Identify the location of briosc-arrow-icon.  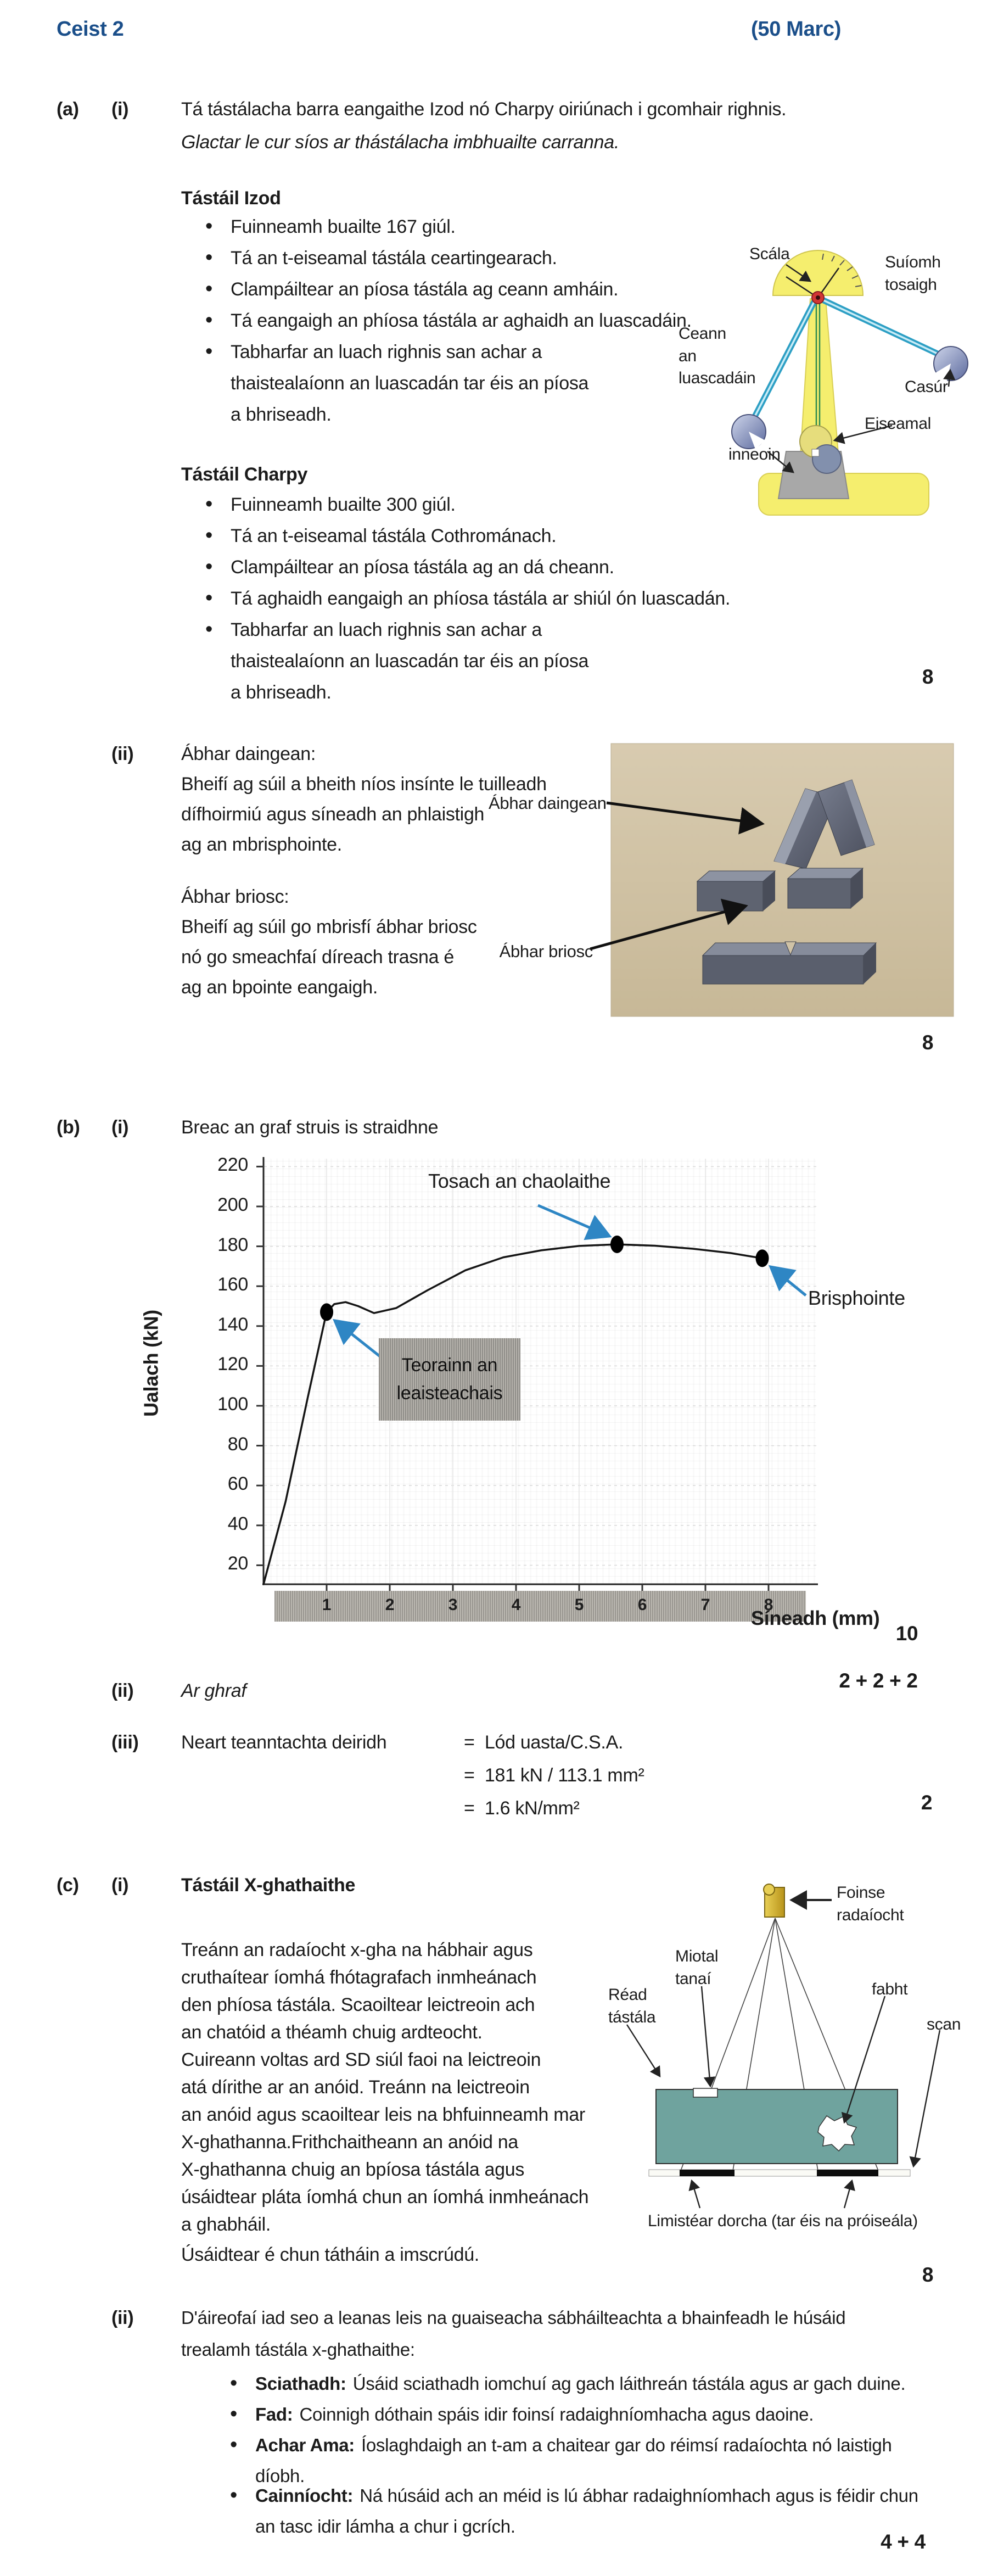
(669, 925).